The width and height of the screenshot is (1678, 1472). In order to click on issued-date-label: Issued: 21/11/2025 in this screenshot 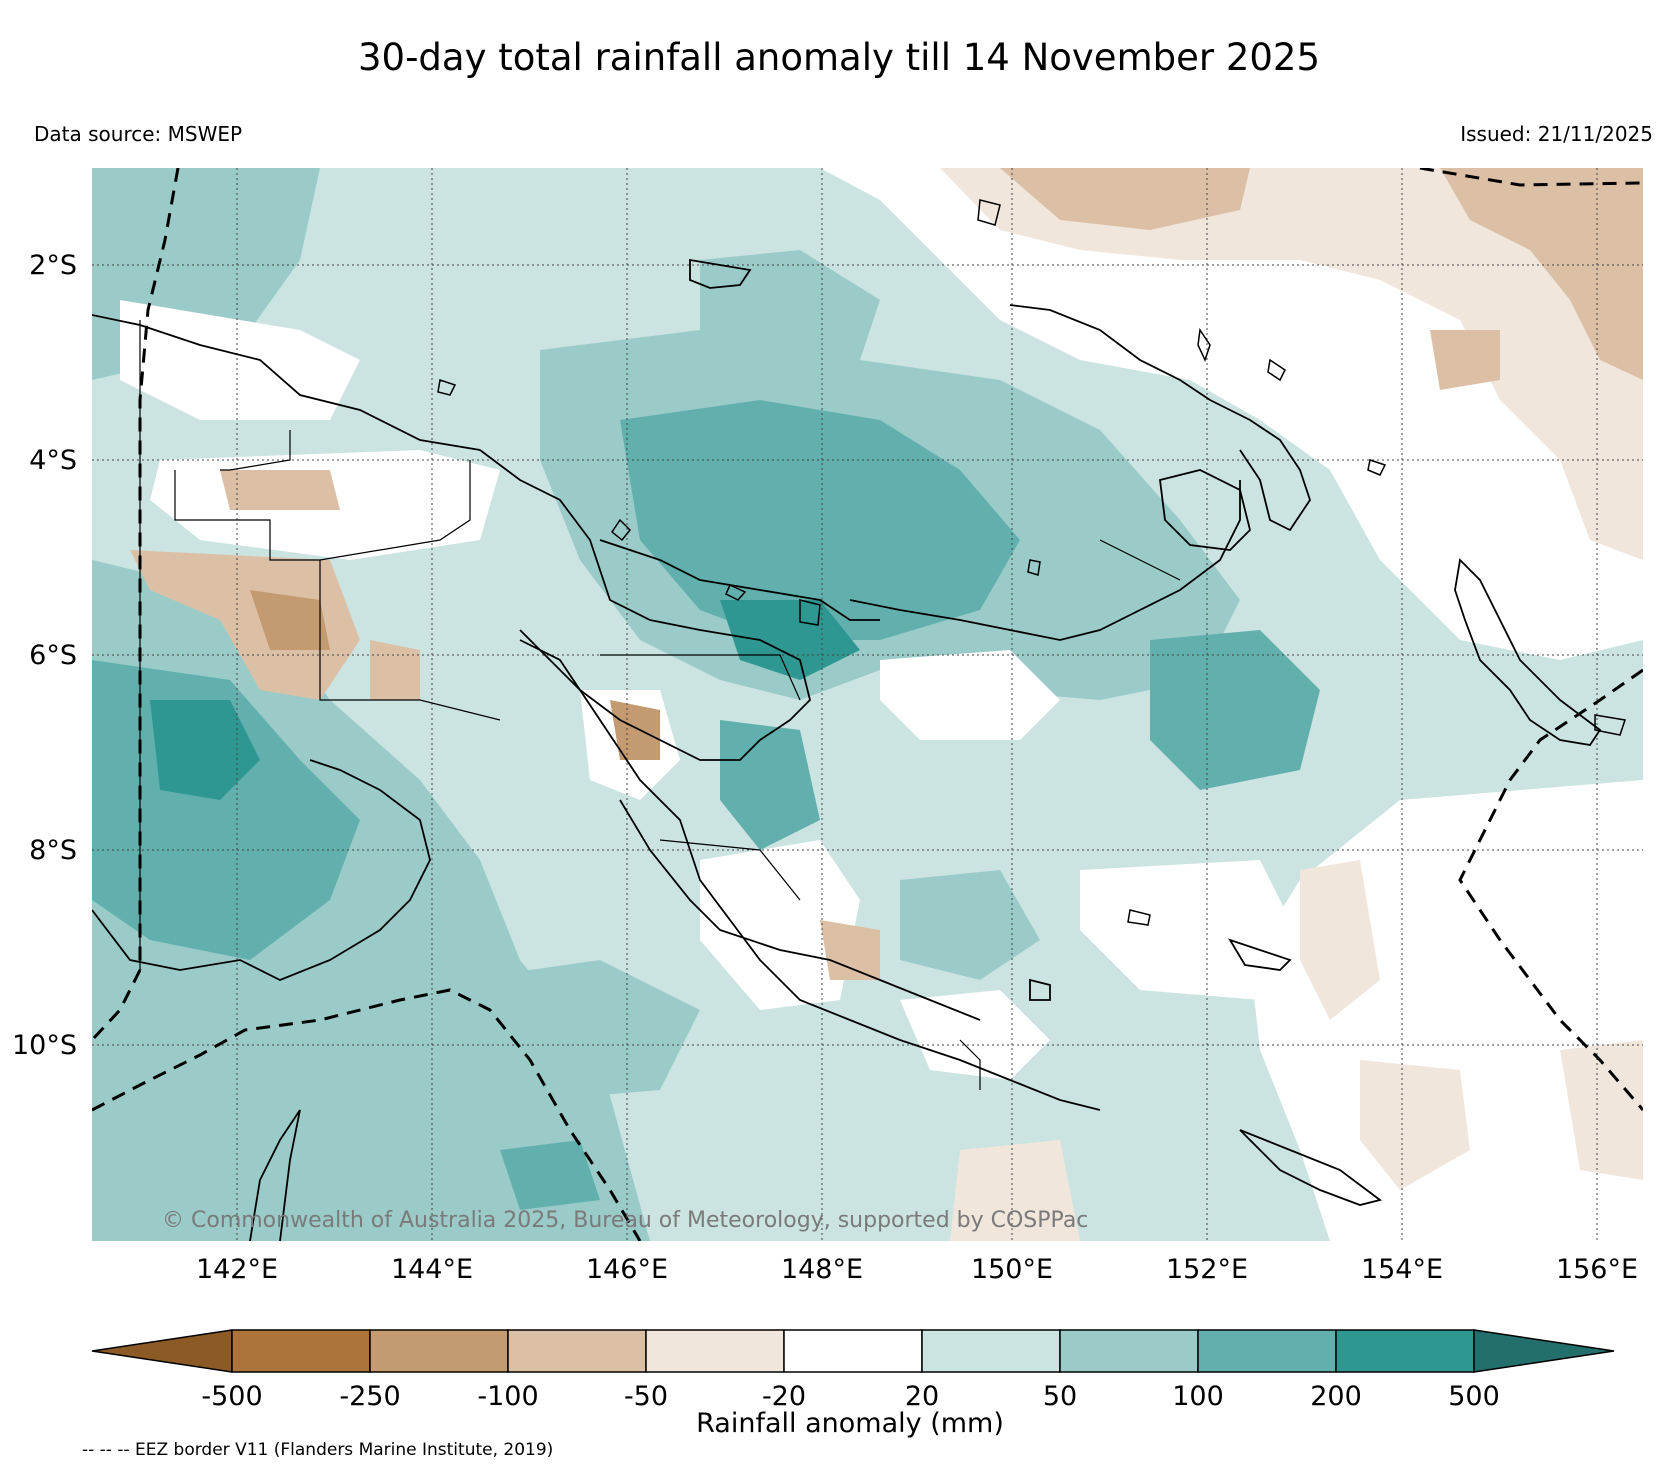, I will do `click(1556, 134)`.